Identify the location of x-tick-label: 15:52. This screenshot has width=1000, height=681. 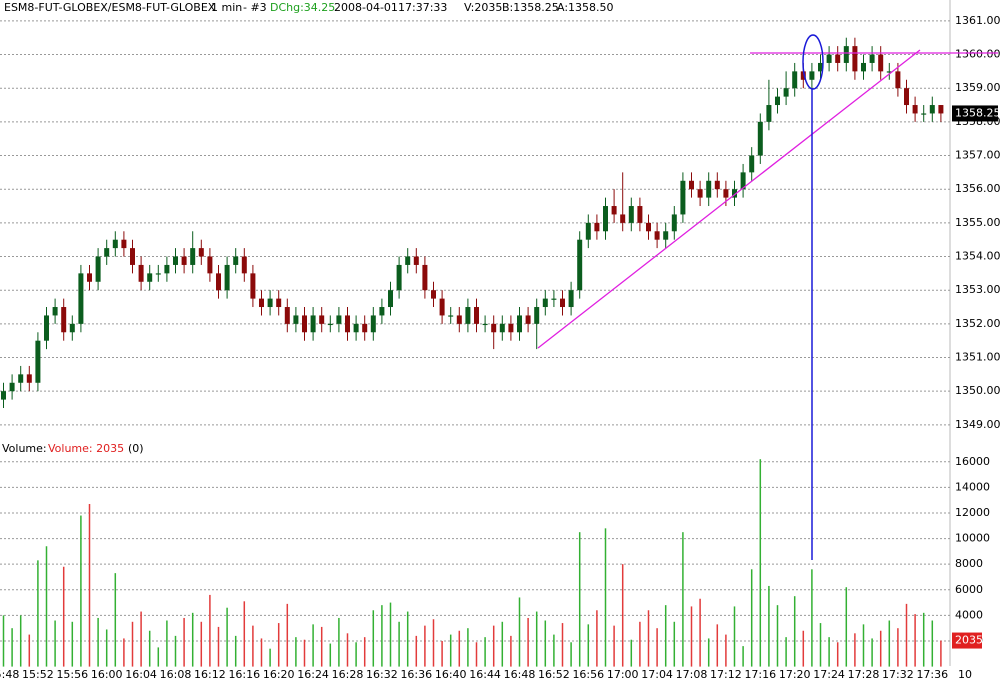
(38, 674).